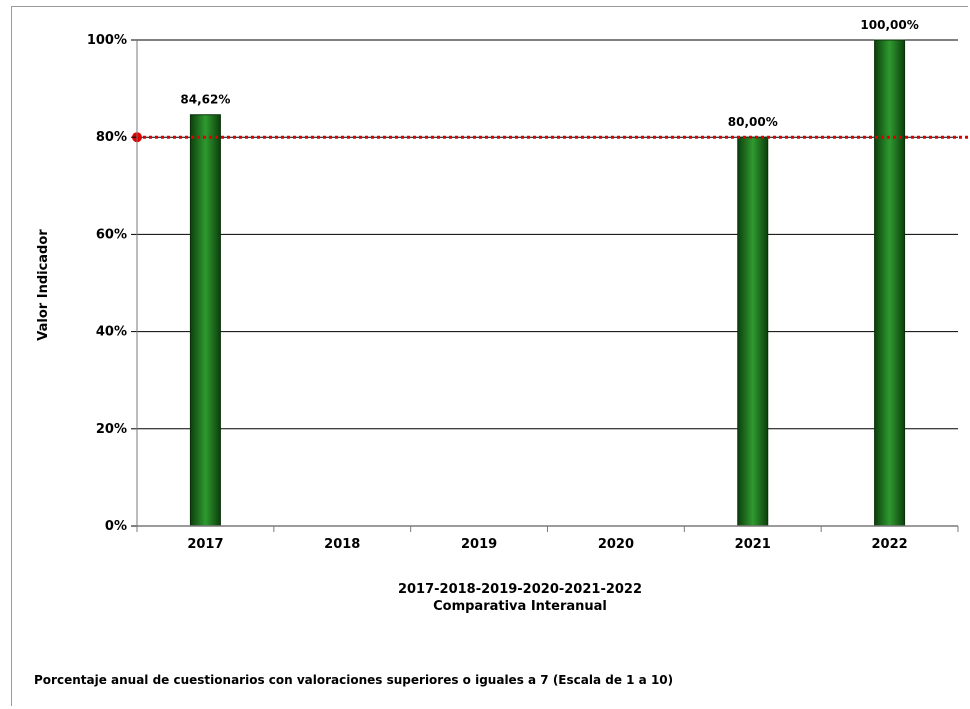  I want to click on x-axis-title-line2: Comparativa Interanual, so click(520, 606).